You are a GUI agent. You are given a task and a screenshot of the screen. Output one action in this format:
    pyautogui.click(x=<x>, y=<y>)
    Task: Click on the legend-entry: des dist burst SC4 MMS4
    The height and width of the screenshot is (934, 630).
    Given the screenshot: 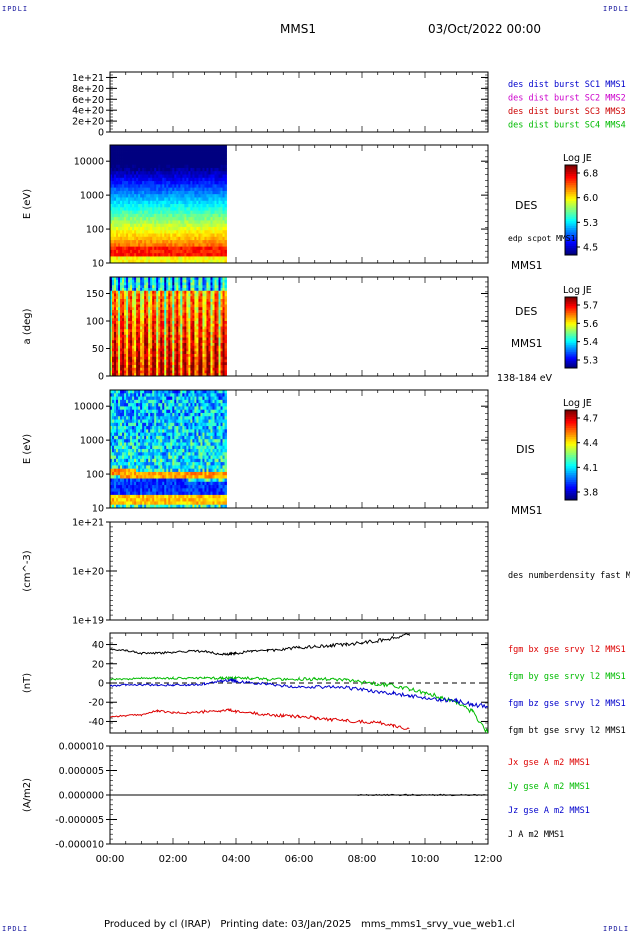 What is the action you would take?
    pyautogui.click(x=567, y=126)
    